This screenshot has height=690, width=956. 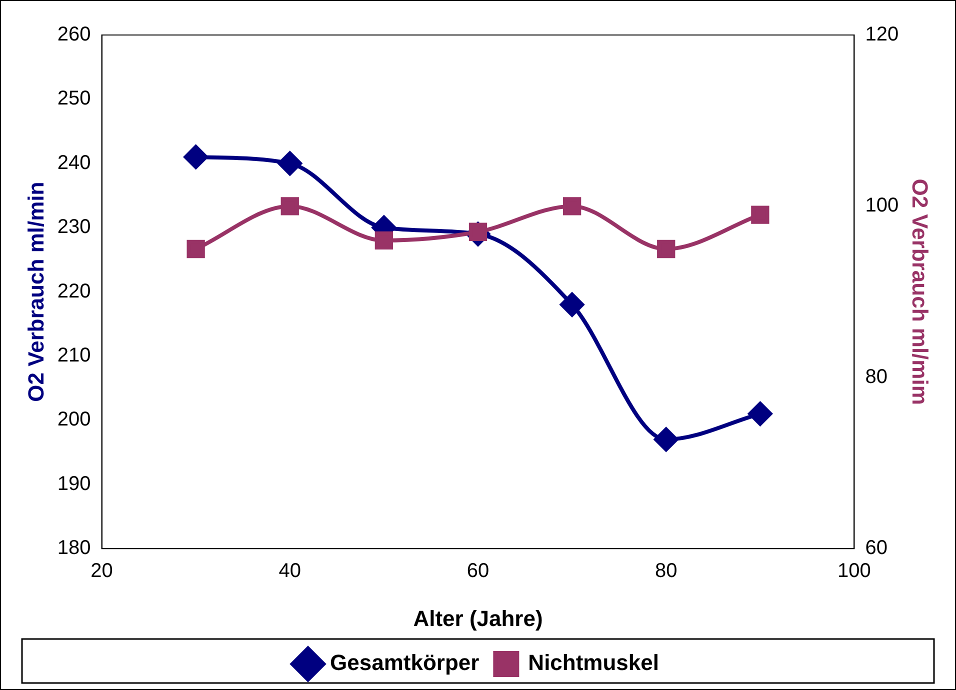 I want to click on y2-tick-label: 120, so click(x=882, y=35).